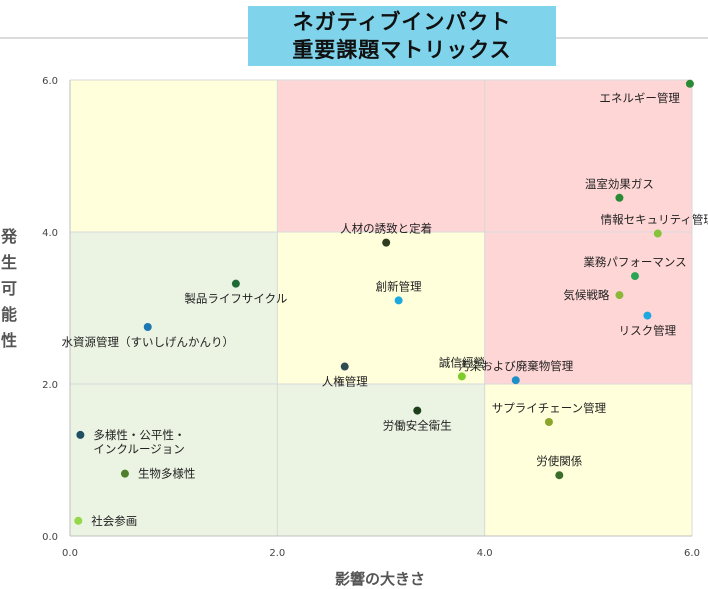  I want to click on data-label-15: 多様性・公平性・インクルージョン, so click(139, 442).